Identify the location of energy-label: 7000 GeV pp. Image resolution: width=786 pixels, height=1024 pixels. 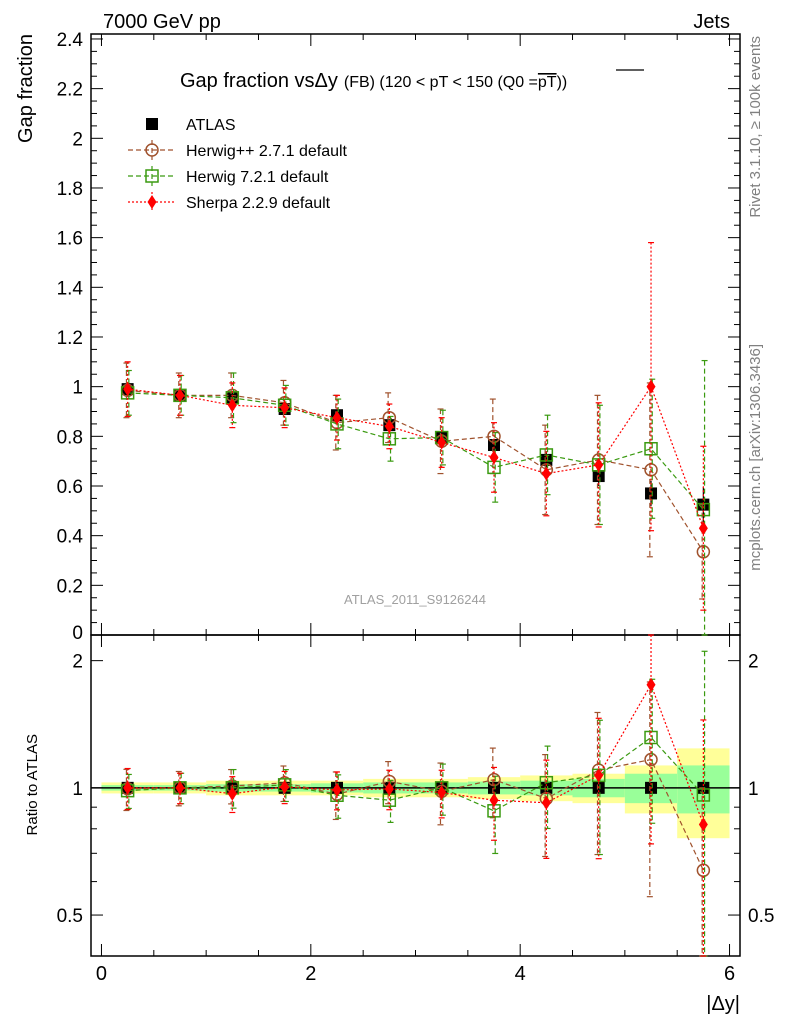
(162, 22).